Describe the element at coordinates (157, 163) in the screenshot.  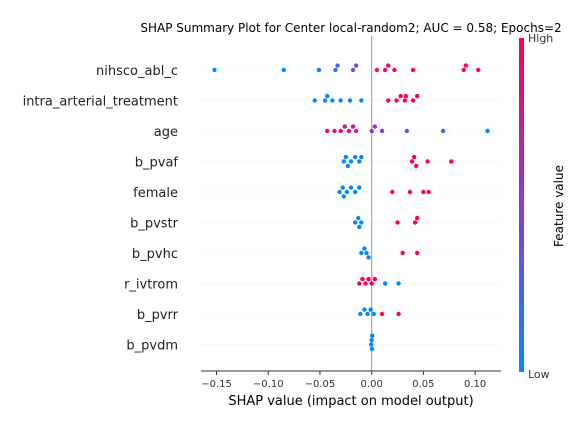
I see `feature-label: b_pvaf` at that location.